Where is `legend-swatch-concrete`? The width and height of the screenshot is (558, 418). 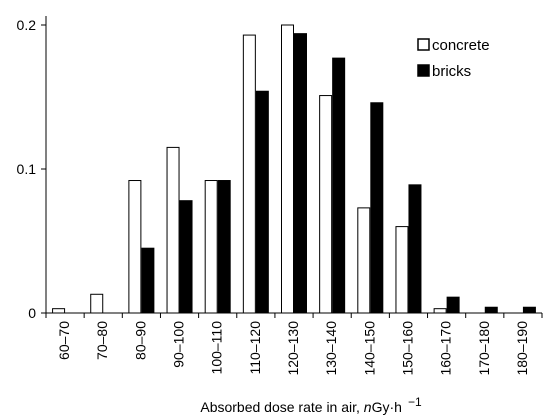 legend-swatch-concrete is located at coordinates (423, 44).